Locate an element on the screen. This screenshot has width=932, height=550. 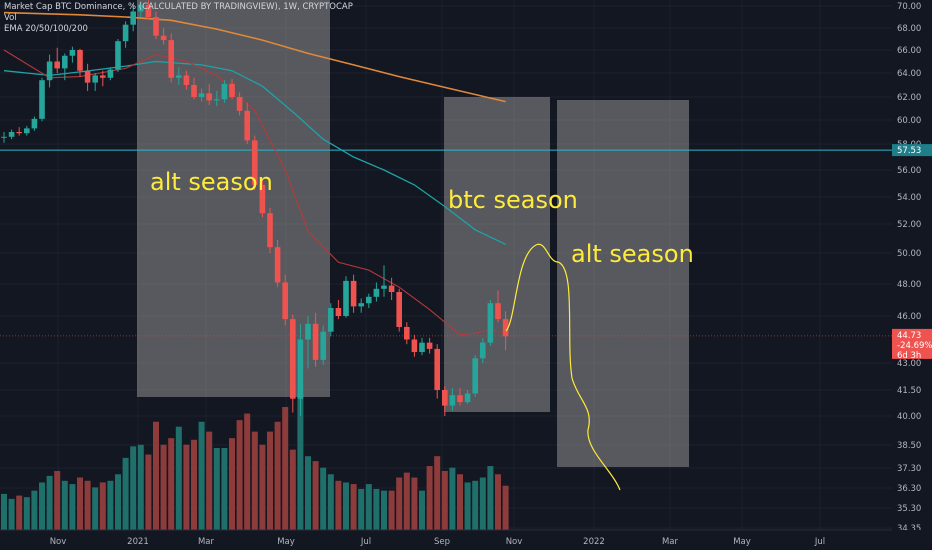
price-label-time: 6d 3h is located at coordinates (909, 356).